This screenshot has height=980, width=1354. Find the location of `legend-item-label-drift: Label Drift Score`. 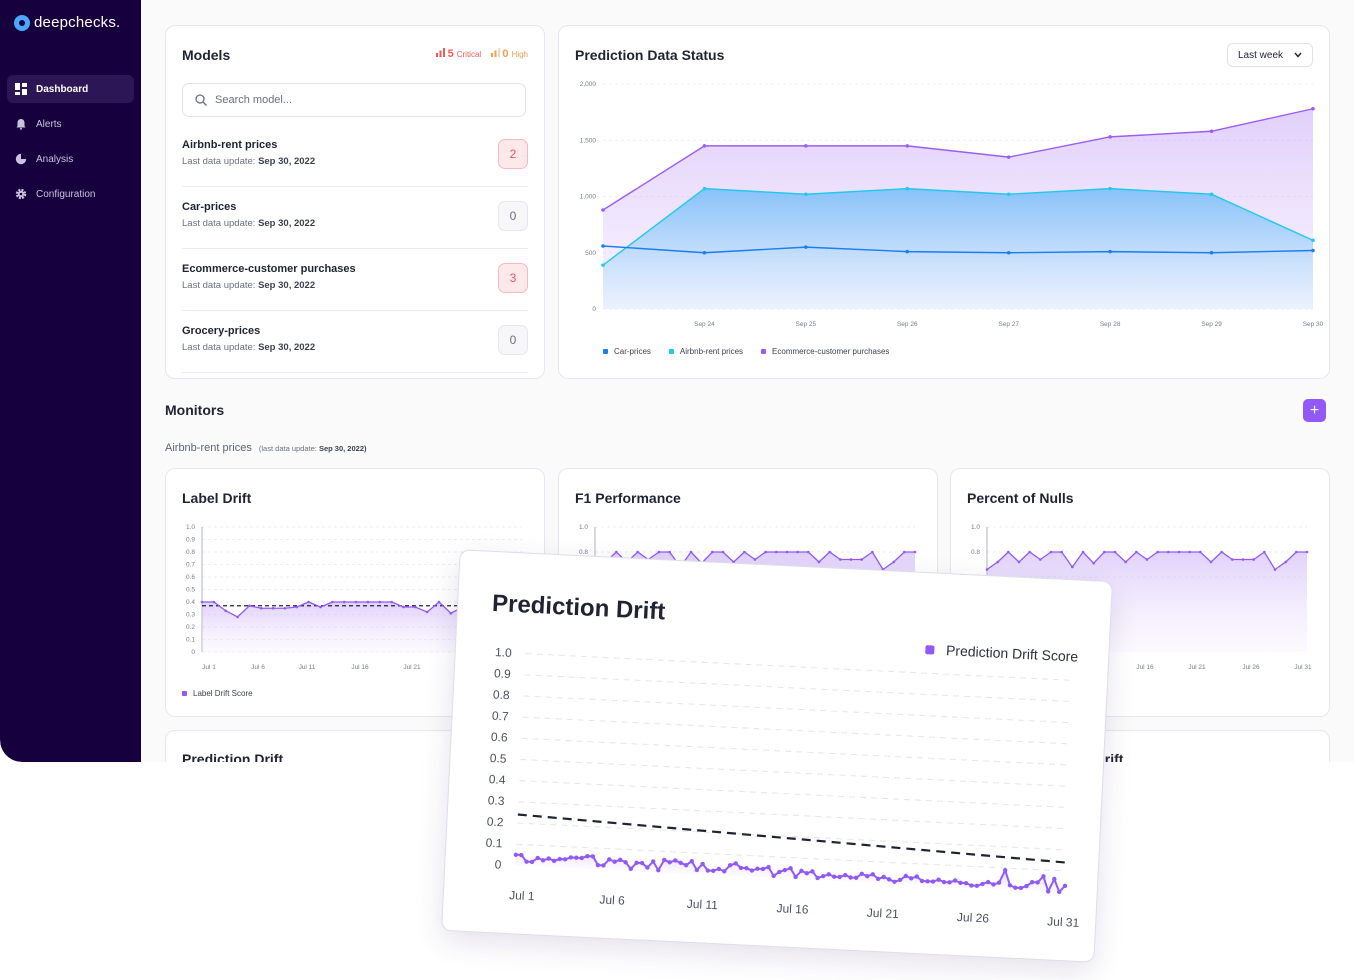

legend-item-label-drift: Label Drift Score is located at coordinates (217, 693).